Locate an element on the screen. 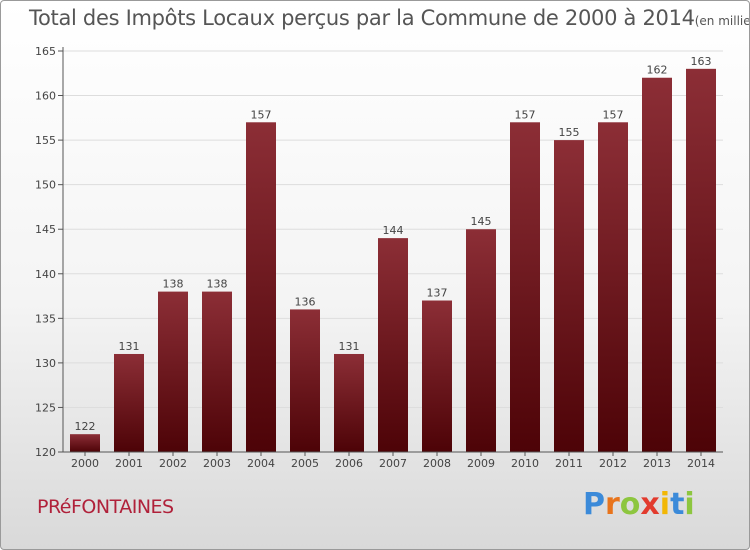 The height and width of the screenshot is (550, 750). bar-value-label: 137 is located at coordinates (437, 293).